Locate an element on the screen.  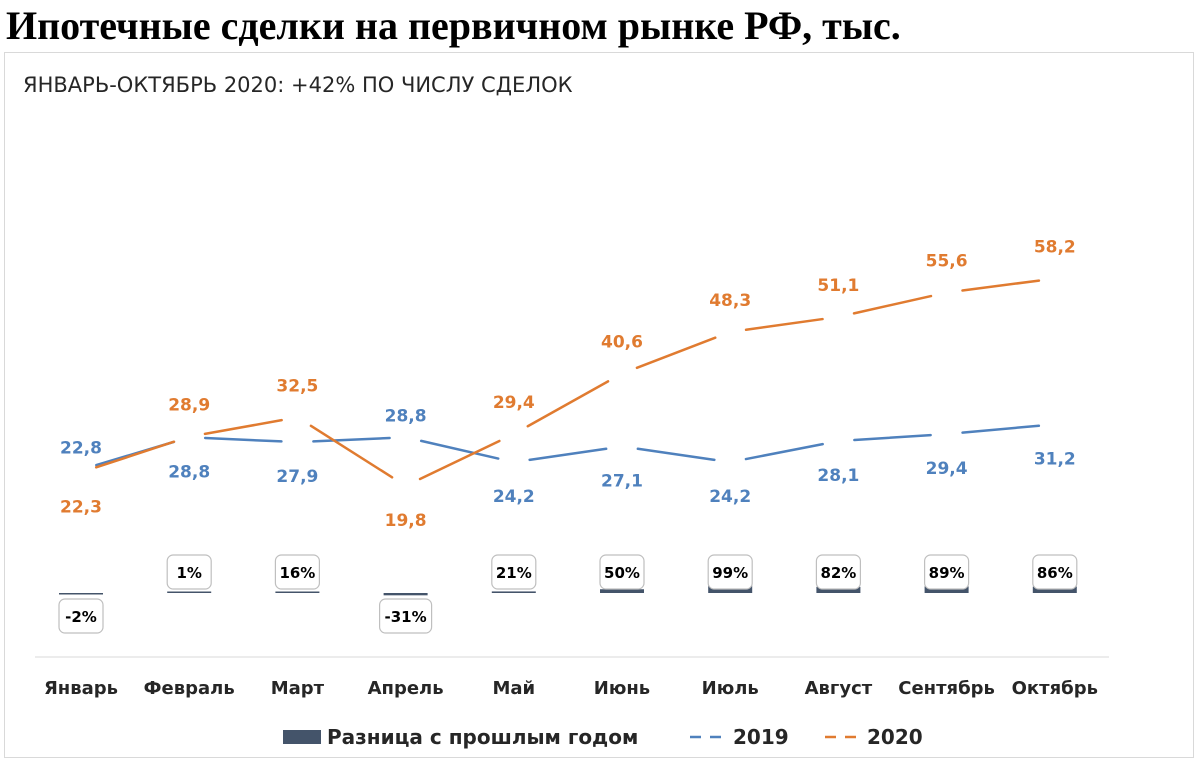
difference-label-1: -2% is located at coordinates (81, 617).